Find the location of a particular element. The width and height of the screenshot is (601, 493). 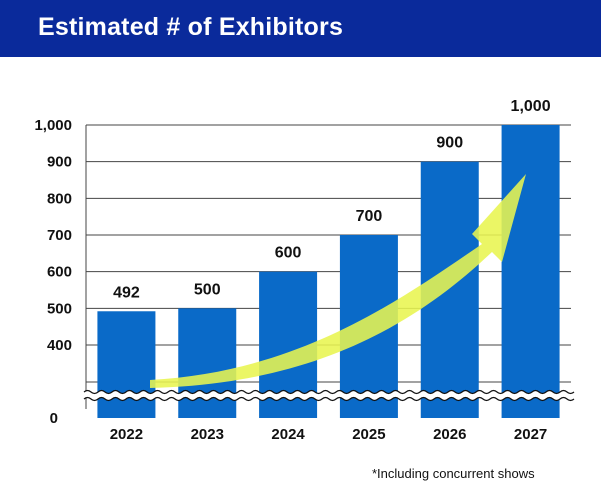

y-tick-label: 500 is located at coordinates (59, 308).